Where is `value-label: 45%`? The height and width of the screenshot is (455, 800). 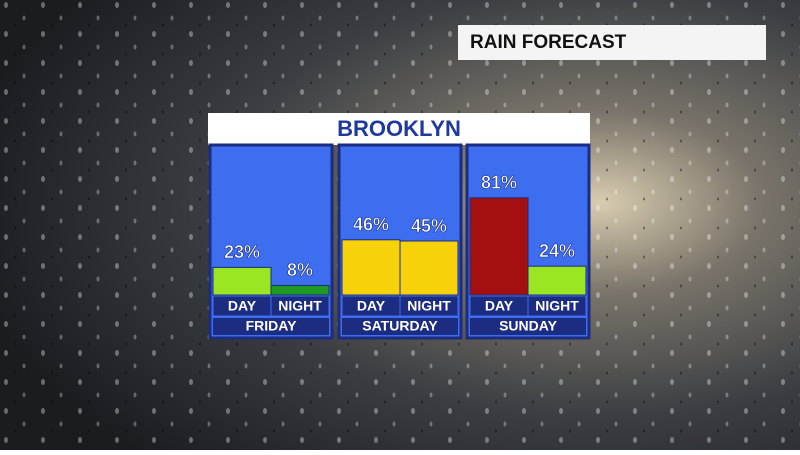
value-label: 45% is located at coordinates (429, 226).